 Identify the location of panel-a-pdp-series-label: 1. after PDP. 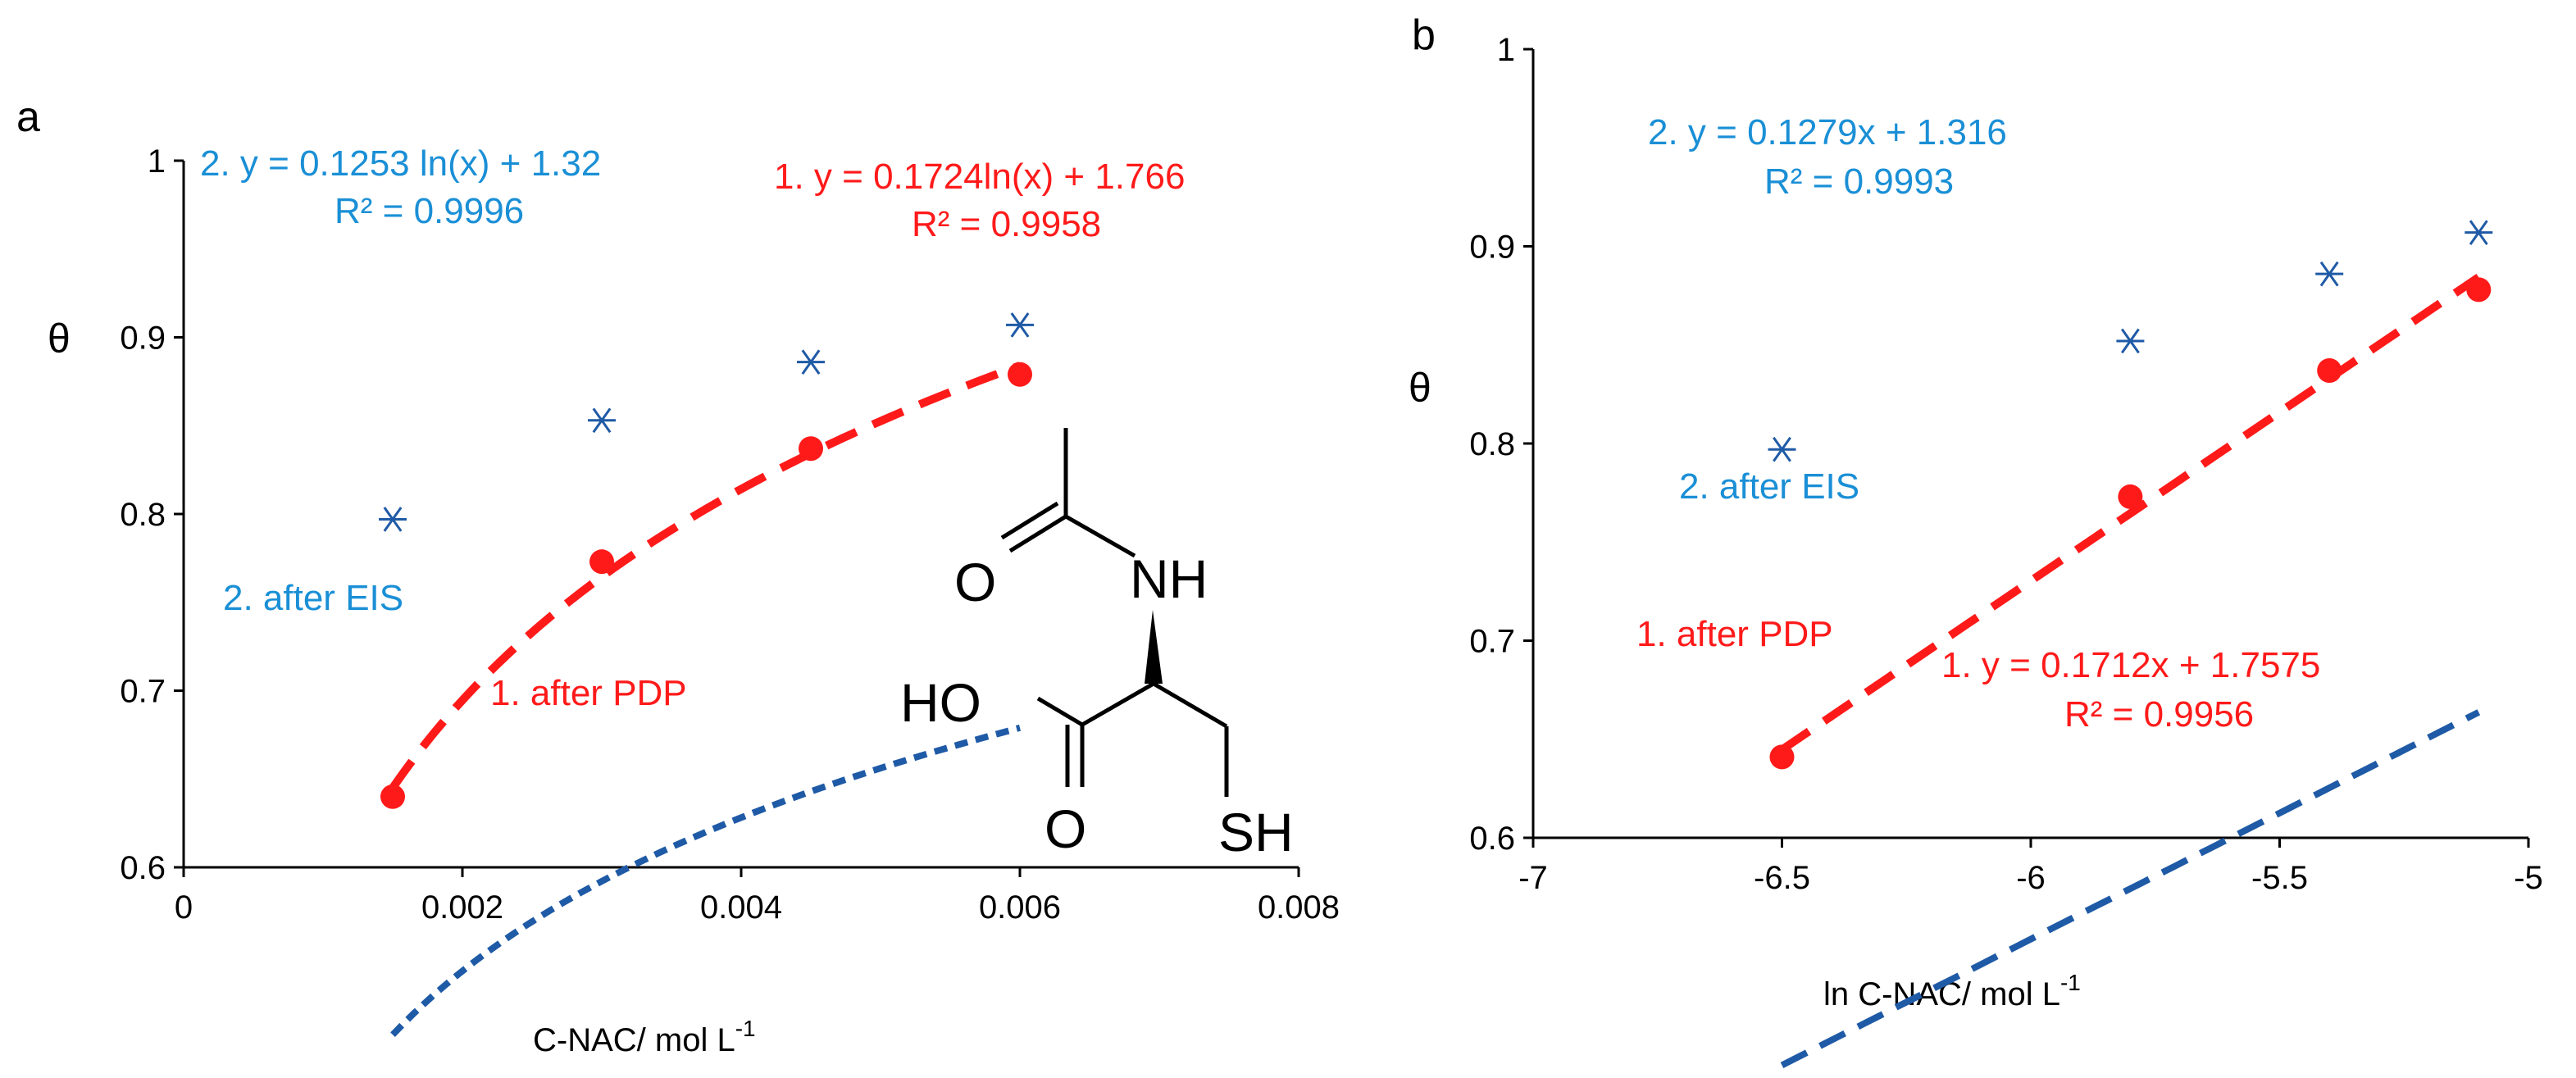
(588, 693).